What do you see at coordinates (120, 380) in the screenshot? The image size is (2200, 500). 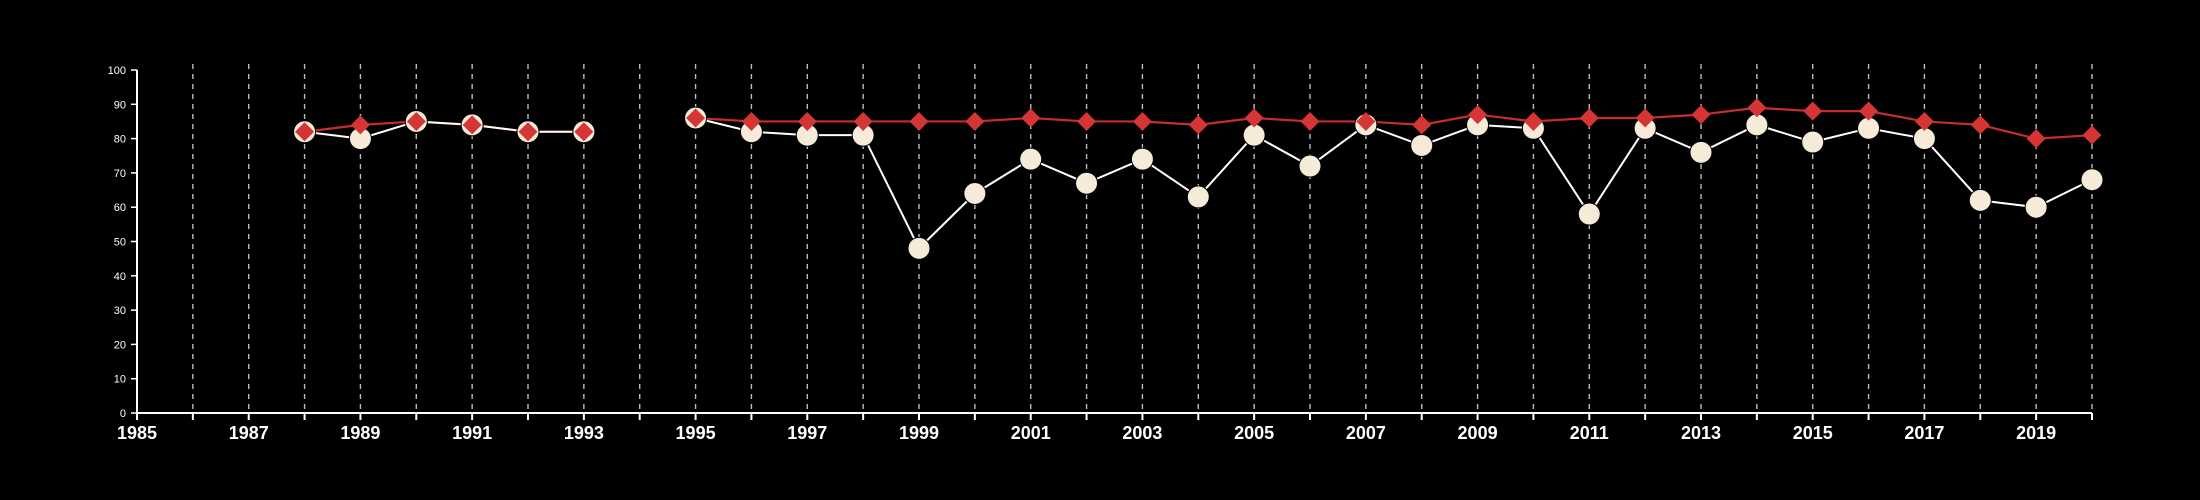 I see `y-tick-label: 10` at bounding box center [120, 380].